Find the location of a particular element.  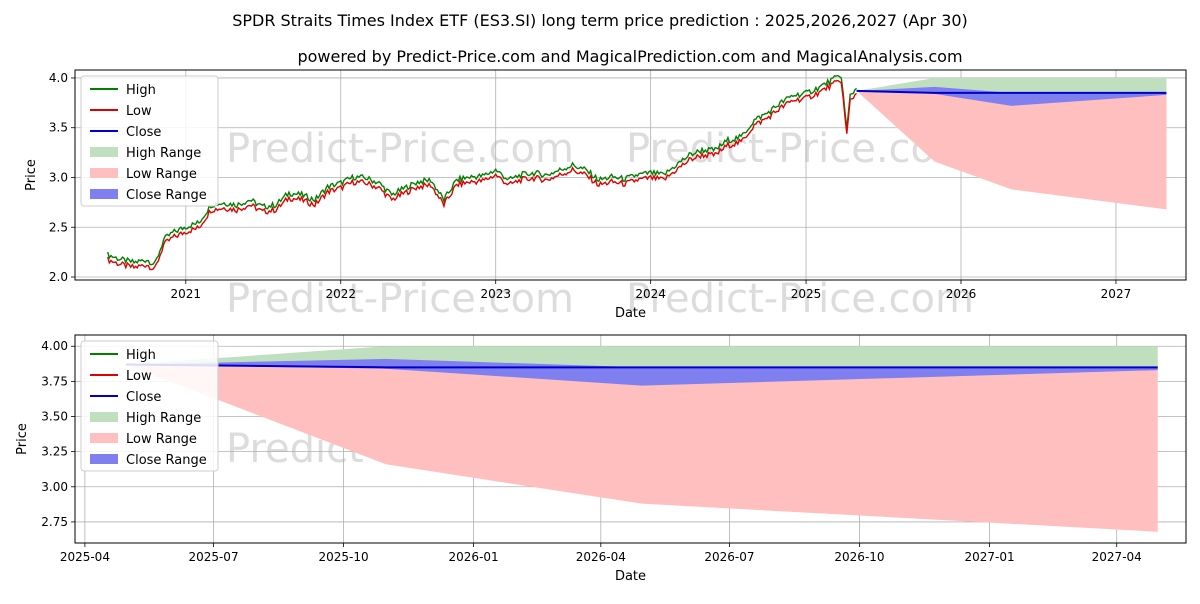

x-tick-label: 2026 is located at coordinates (961, 294).